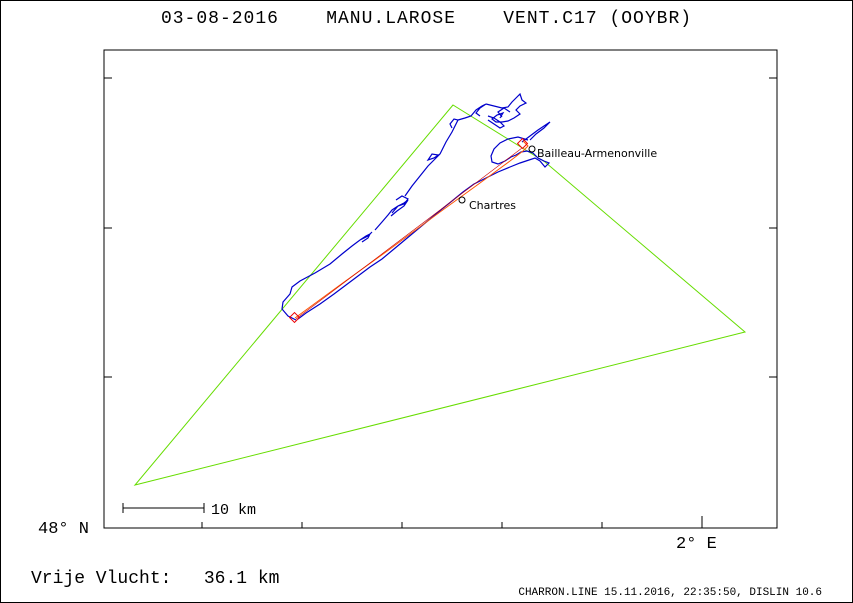 This screenshot has width=853, height=603. What do you see at coordinates (452, 522) in the screenshot?
I see `x-ticks` at bounding box center [452, 522].